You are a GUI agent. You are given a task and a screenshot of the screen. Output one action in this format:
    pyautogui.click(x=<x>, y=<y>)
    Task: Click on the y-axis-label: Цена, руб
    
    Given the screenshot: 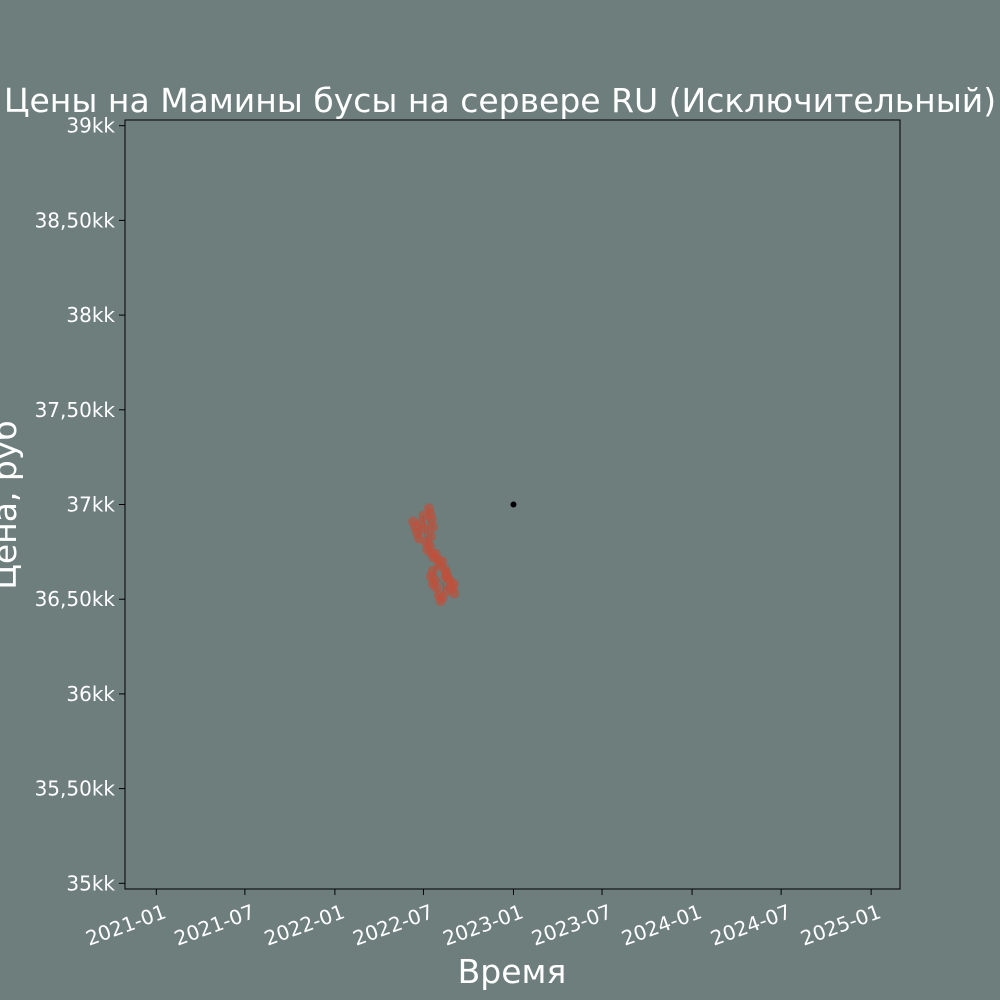 What is the action you would take?
    pyautogui.click(x=12, y=505)
    